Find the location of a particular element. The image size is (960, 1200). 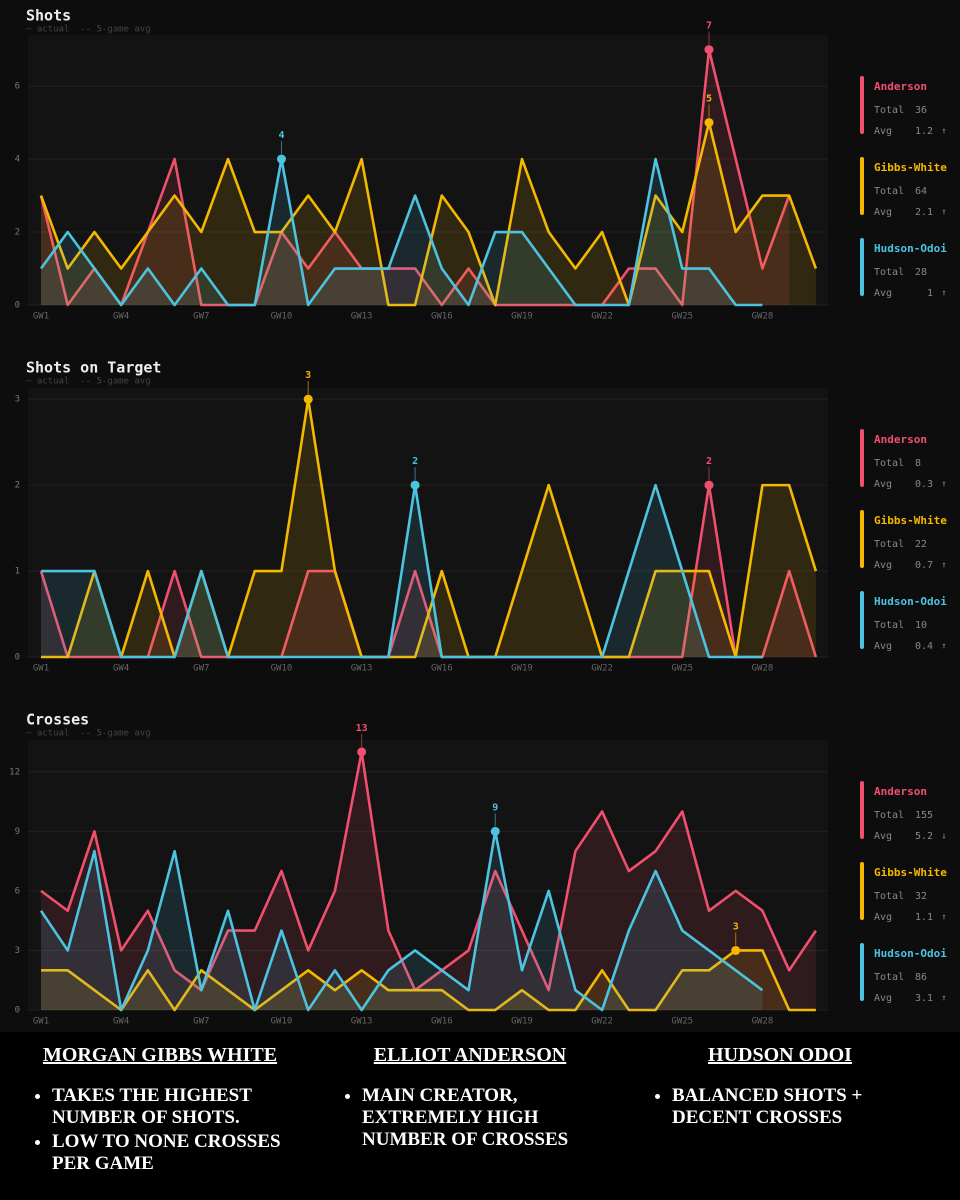

note-list: BALANCED SHOTS + DECENT CROSSES is located at coordinates (780, 1107).